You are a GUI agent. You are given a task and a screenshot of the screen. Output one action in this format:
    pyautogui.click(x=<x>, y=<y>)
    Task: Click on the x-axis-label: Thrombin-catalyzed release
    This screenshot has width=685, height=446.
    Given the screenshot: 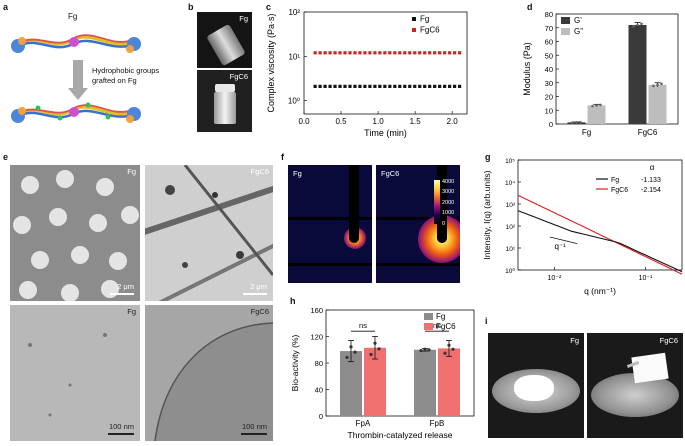 What is the action you would take?
    pyautogui.click(x=400, y=435)
    